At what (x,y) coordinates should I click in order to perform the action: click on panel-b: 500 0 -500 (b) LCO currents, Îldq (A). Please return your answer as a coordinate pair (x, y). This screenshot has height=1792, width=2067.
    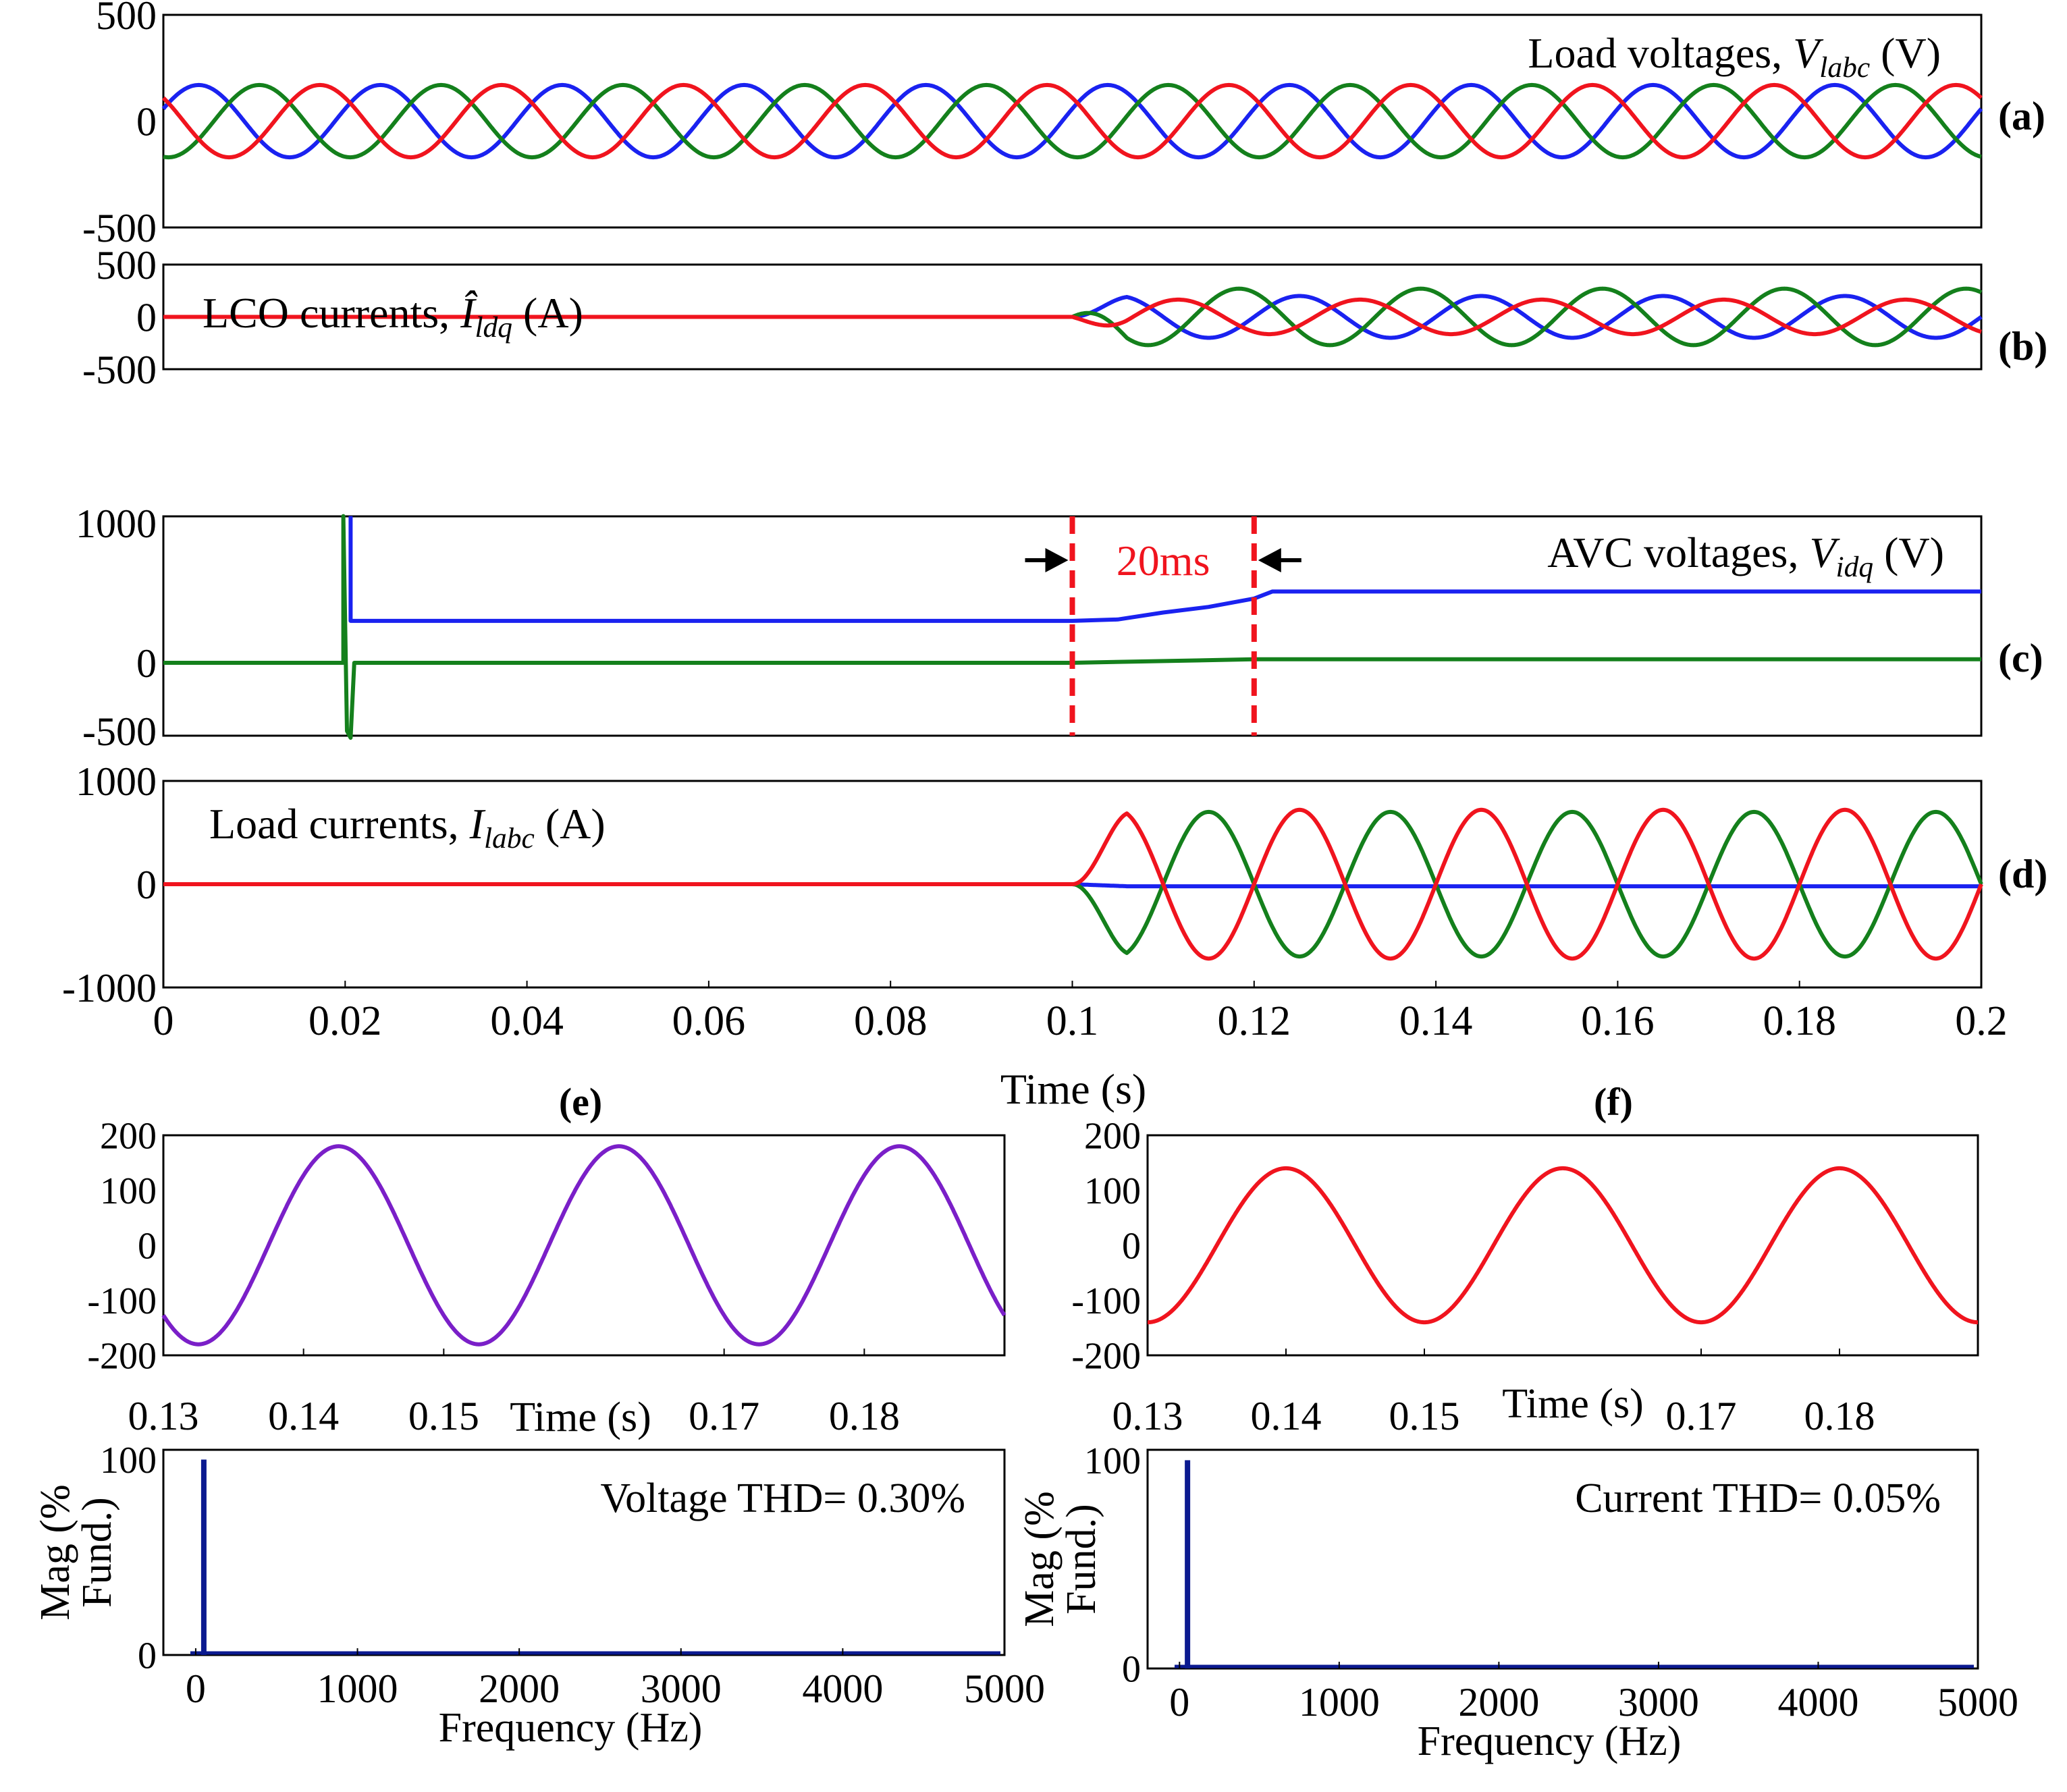
    Looking at the image, I should click on (1064, 317).